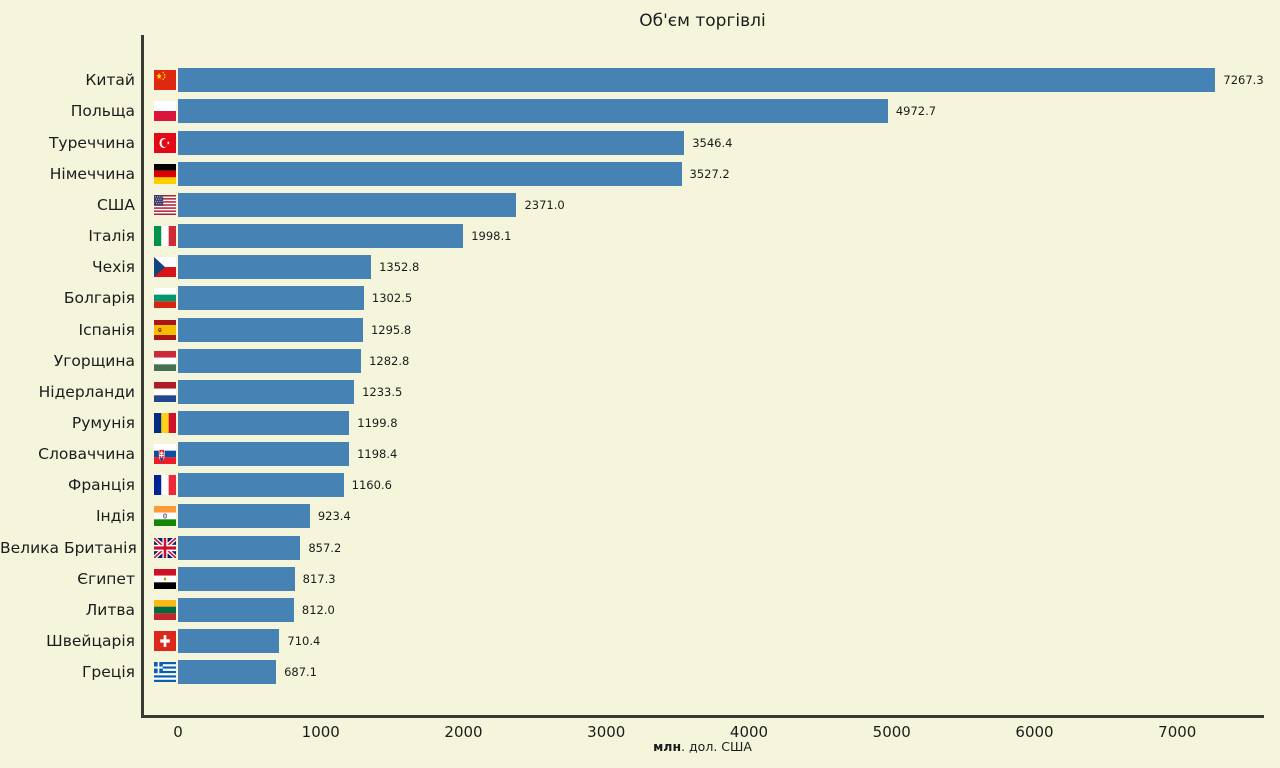 The width and height of the screenshot is (1280, 768). Describe the element at coordinates (749, 732) in the screenshot. I see `x-tick-label: 4000` at that location.